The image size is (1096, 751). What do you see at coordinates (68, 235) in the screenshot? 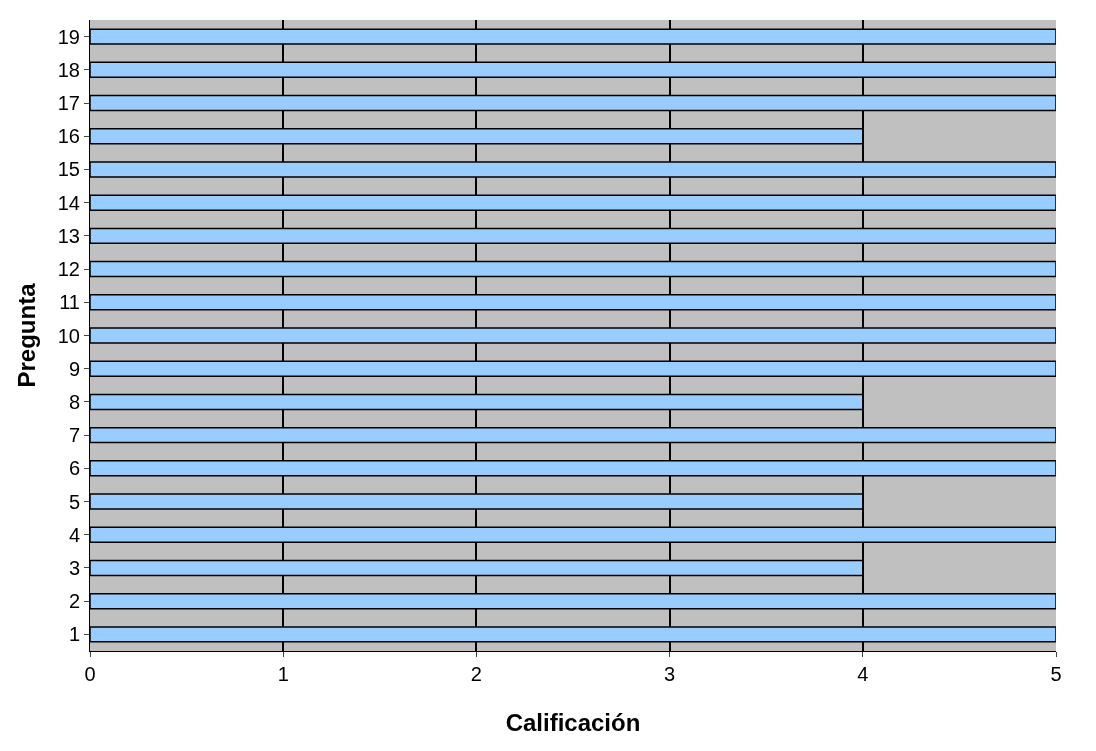
I see `y-tick-label: 13` at bounding box center [68, 235].